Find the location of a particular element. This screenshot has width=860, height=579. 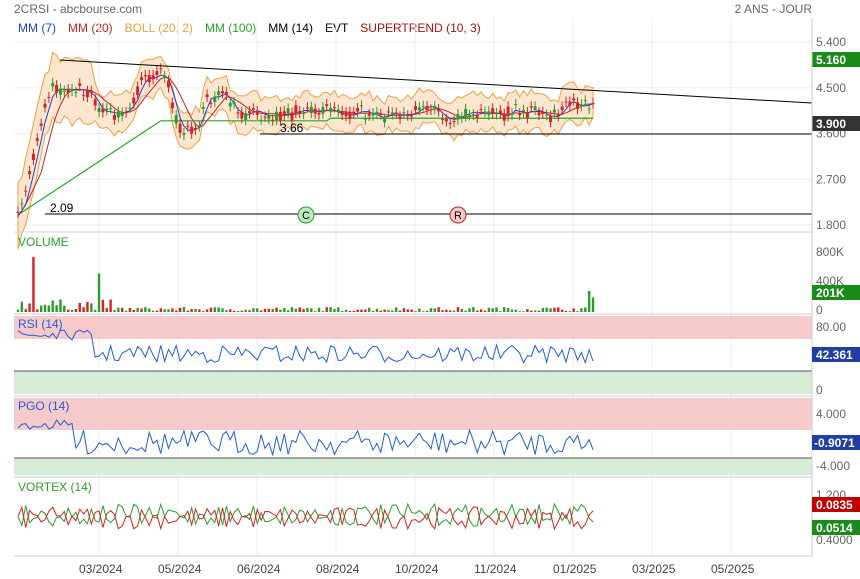

rsi-tick: 0 is located at coordinates (819, 390).